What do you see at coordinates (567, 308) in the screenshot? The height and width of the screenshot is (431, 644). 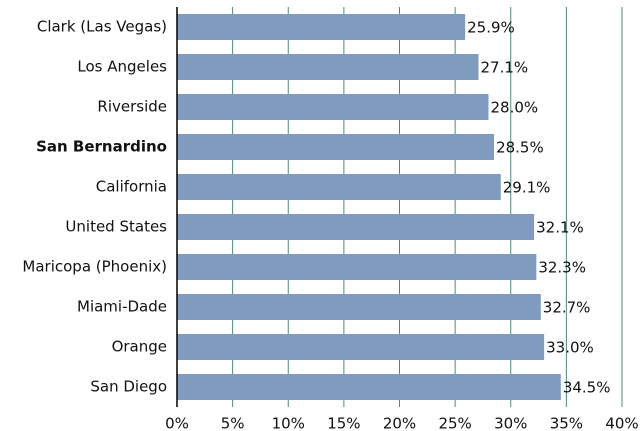 I see `value-label: 32.7%` at bounding box center [567, 308].